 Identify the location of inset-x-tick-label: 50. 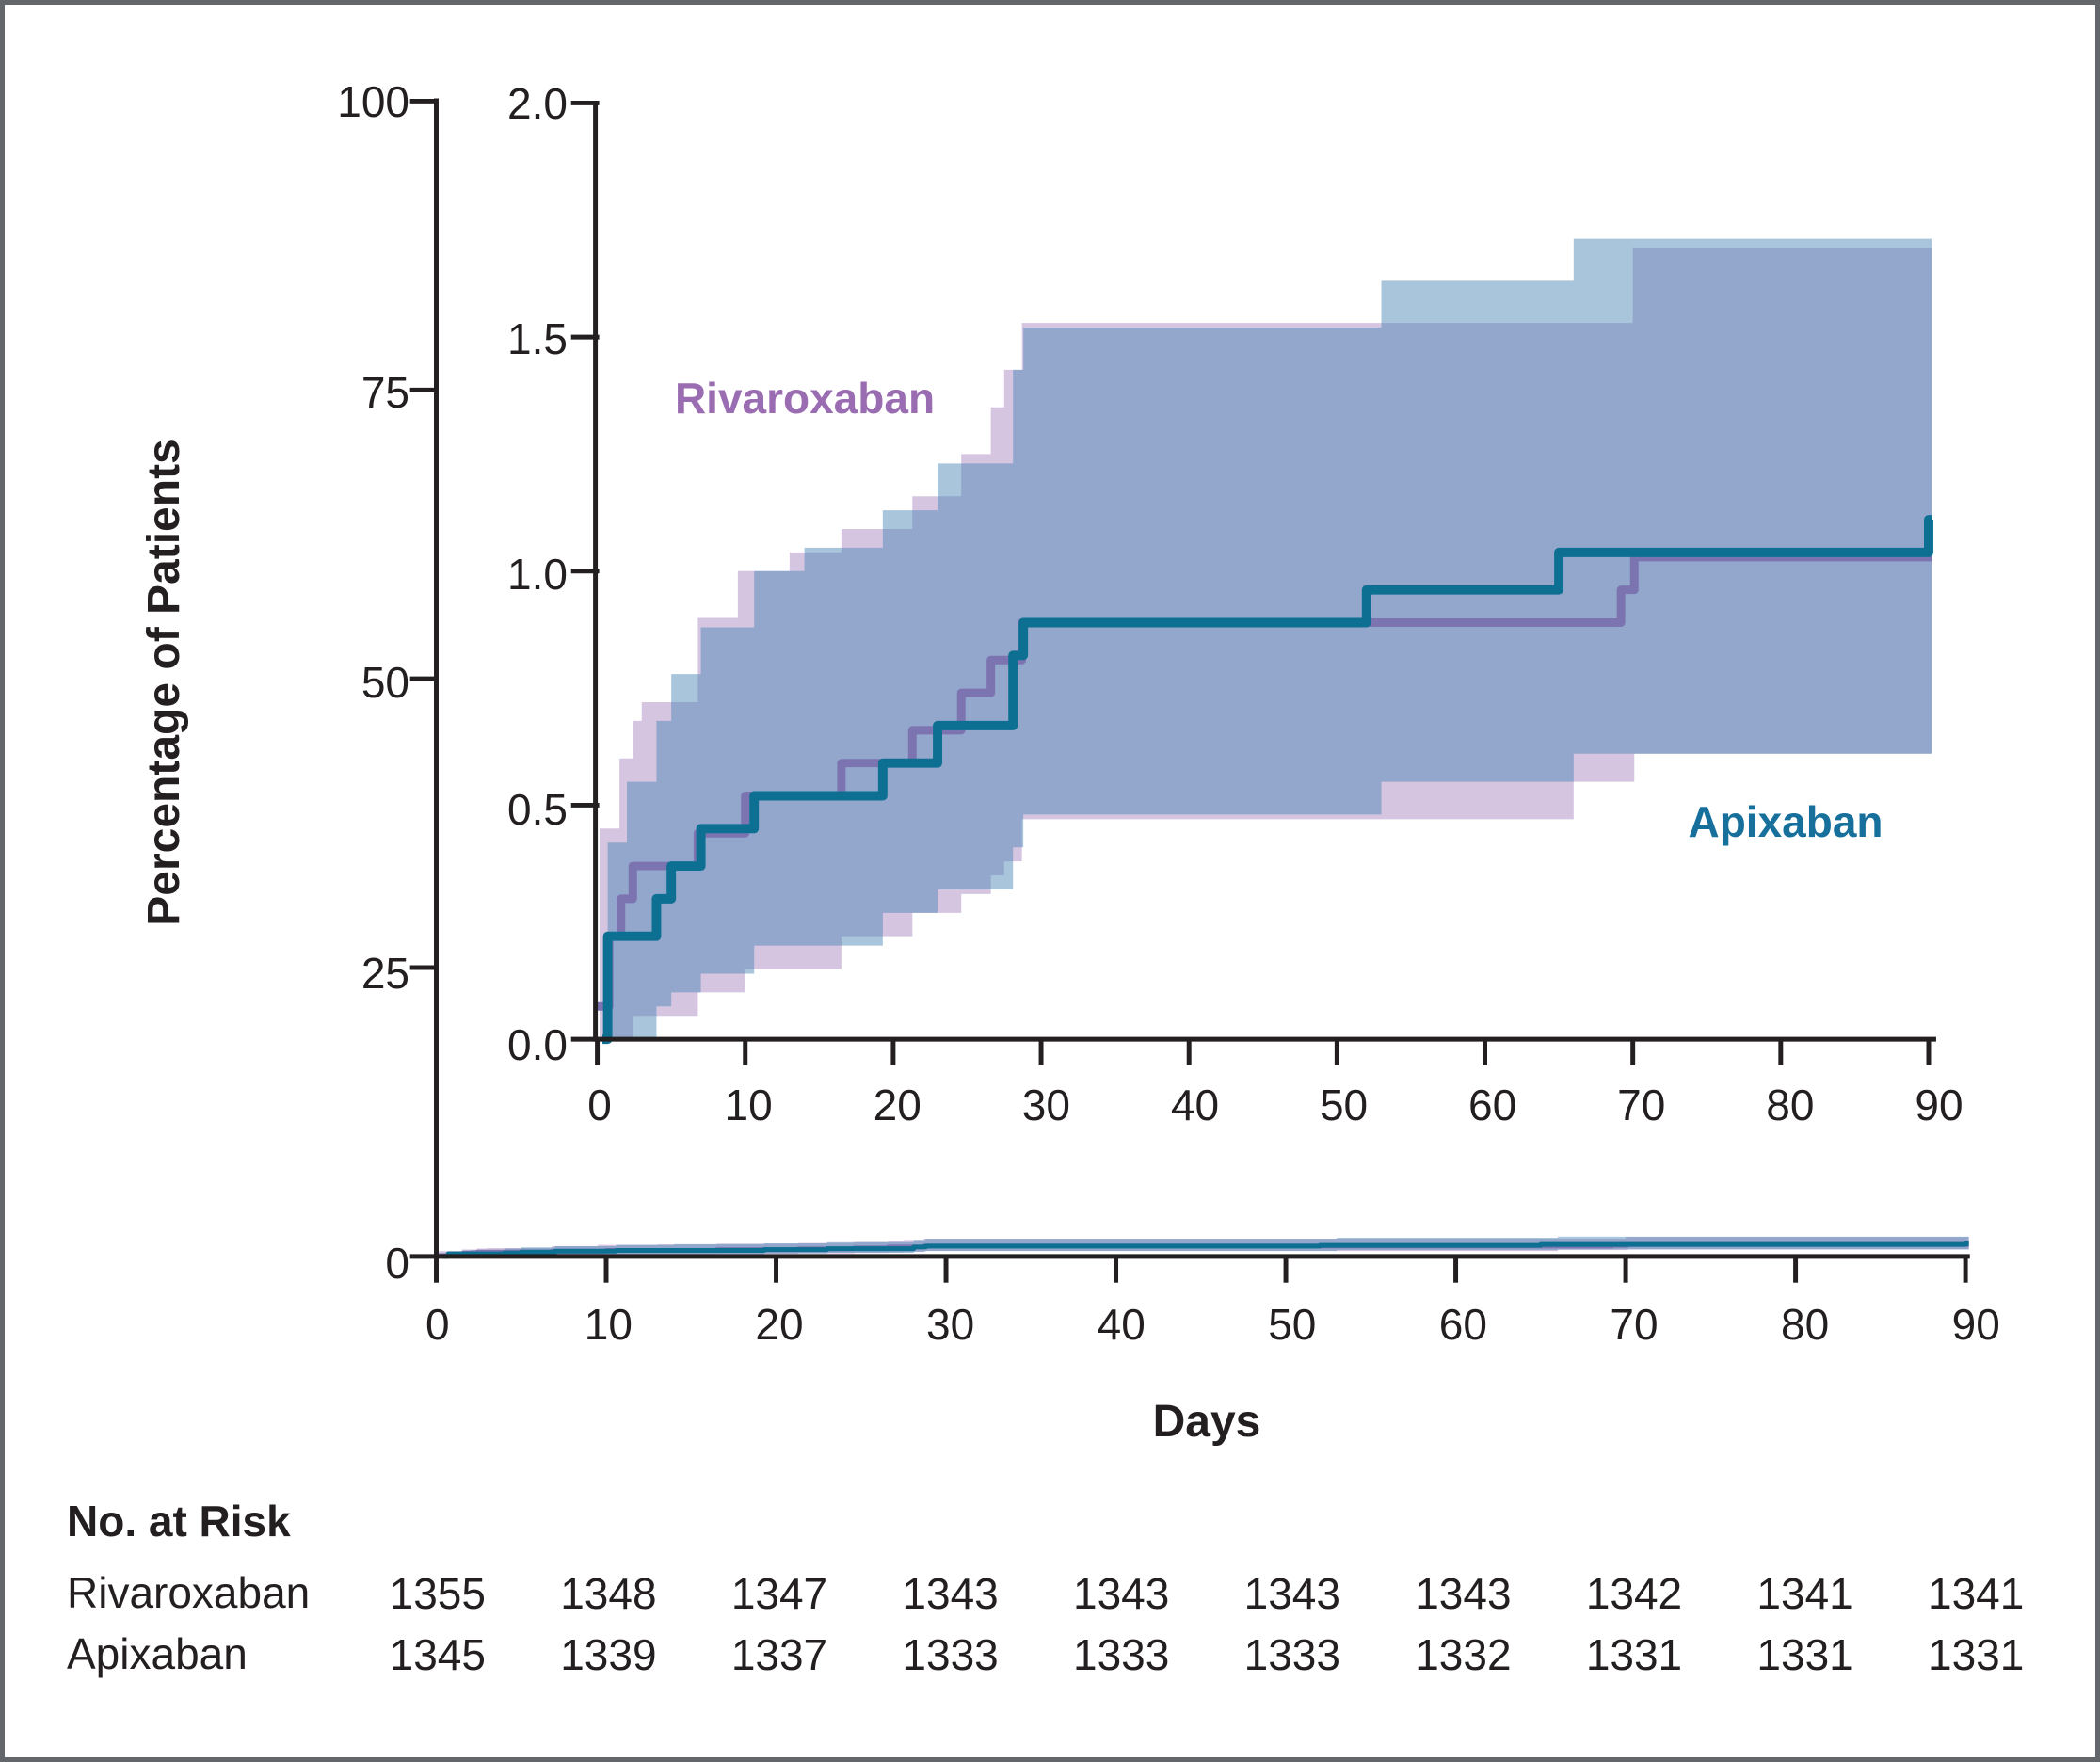
(1344, 1105).